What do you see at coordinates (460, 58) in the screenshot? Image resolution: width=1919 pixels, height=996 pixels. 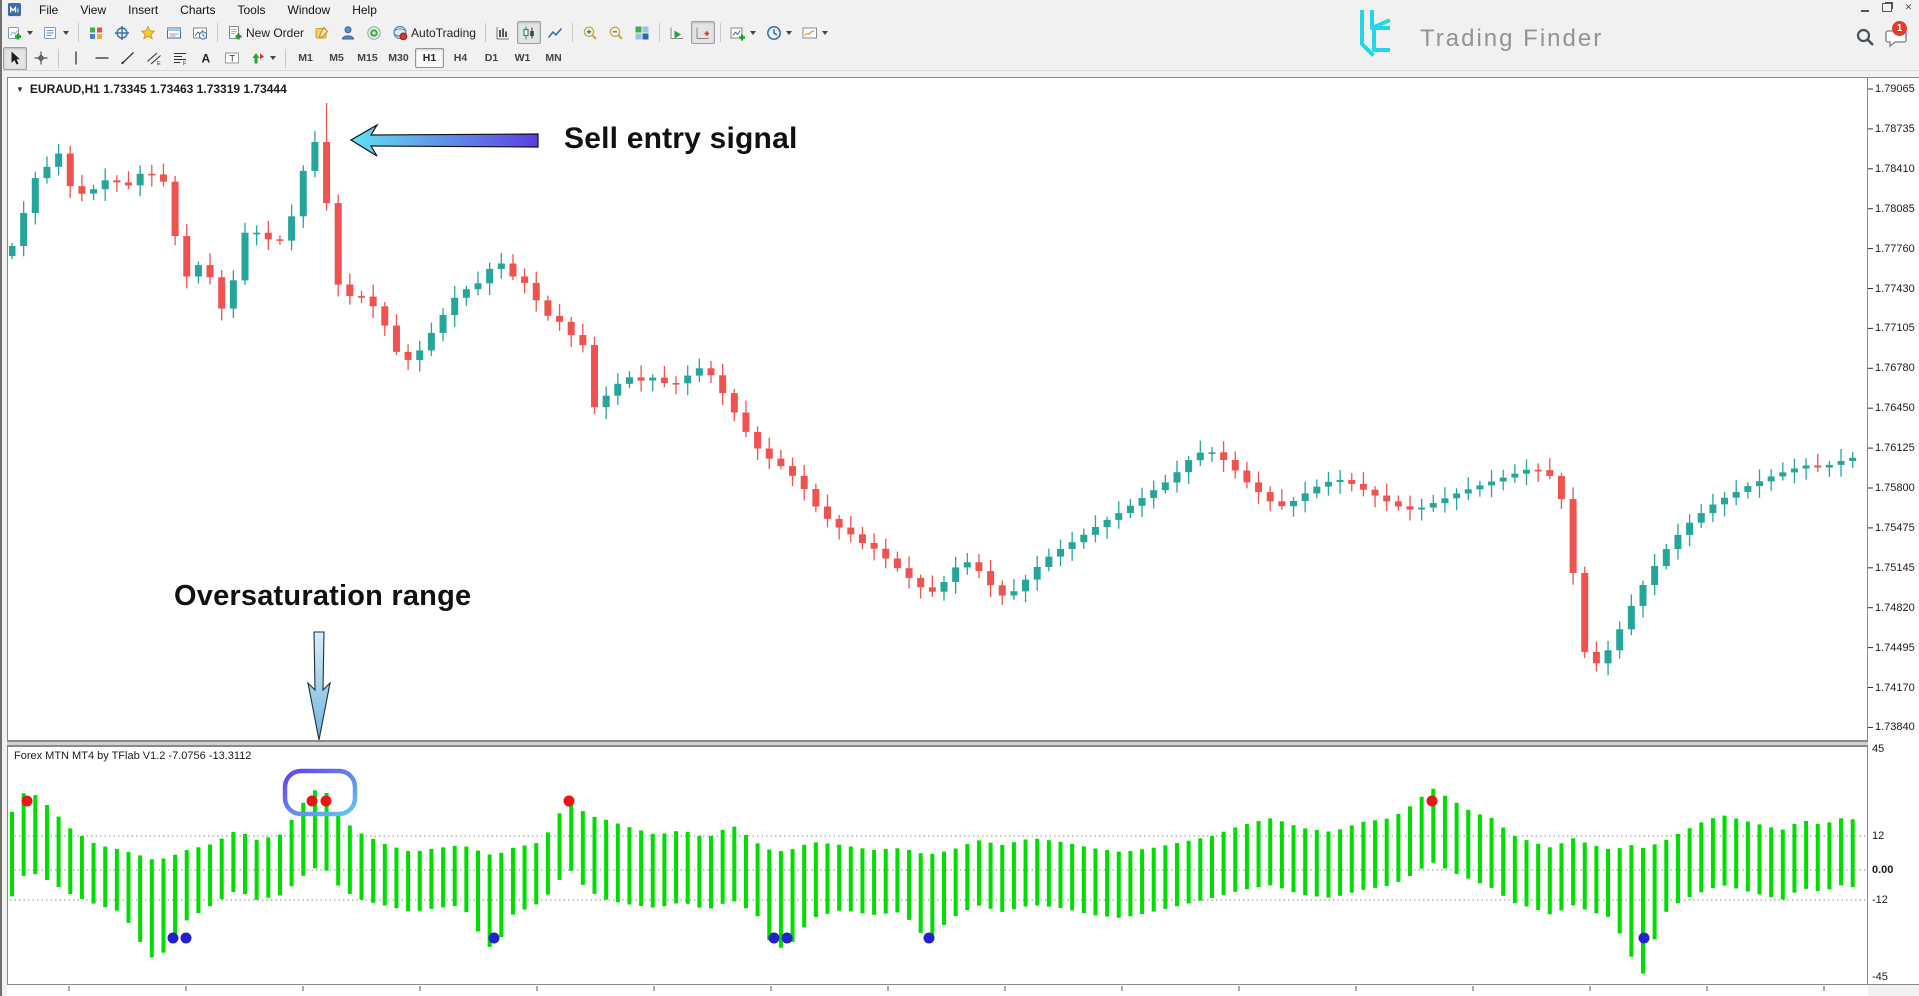 I see `timeframe-h4: H4` at bounding box center [460, 58].